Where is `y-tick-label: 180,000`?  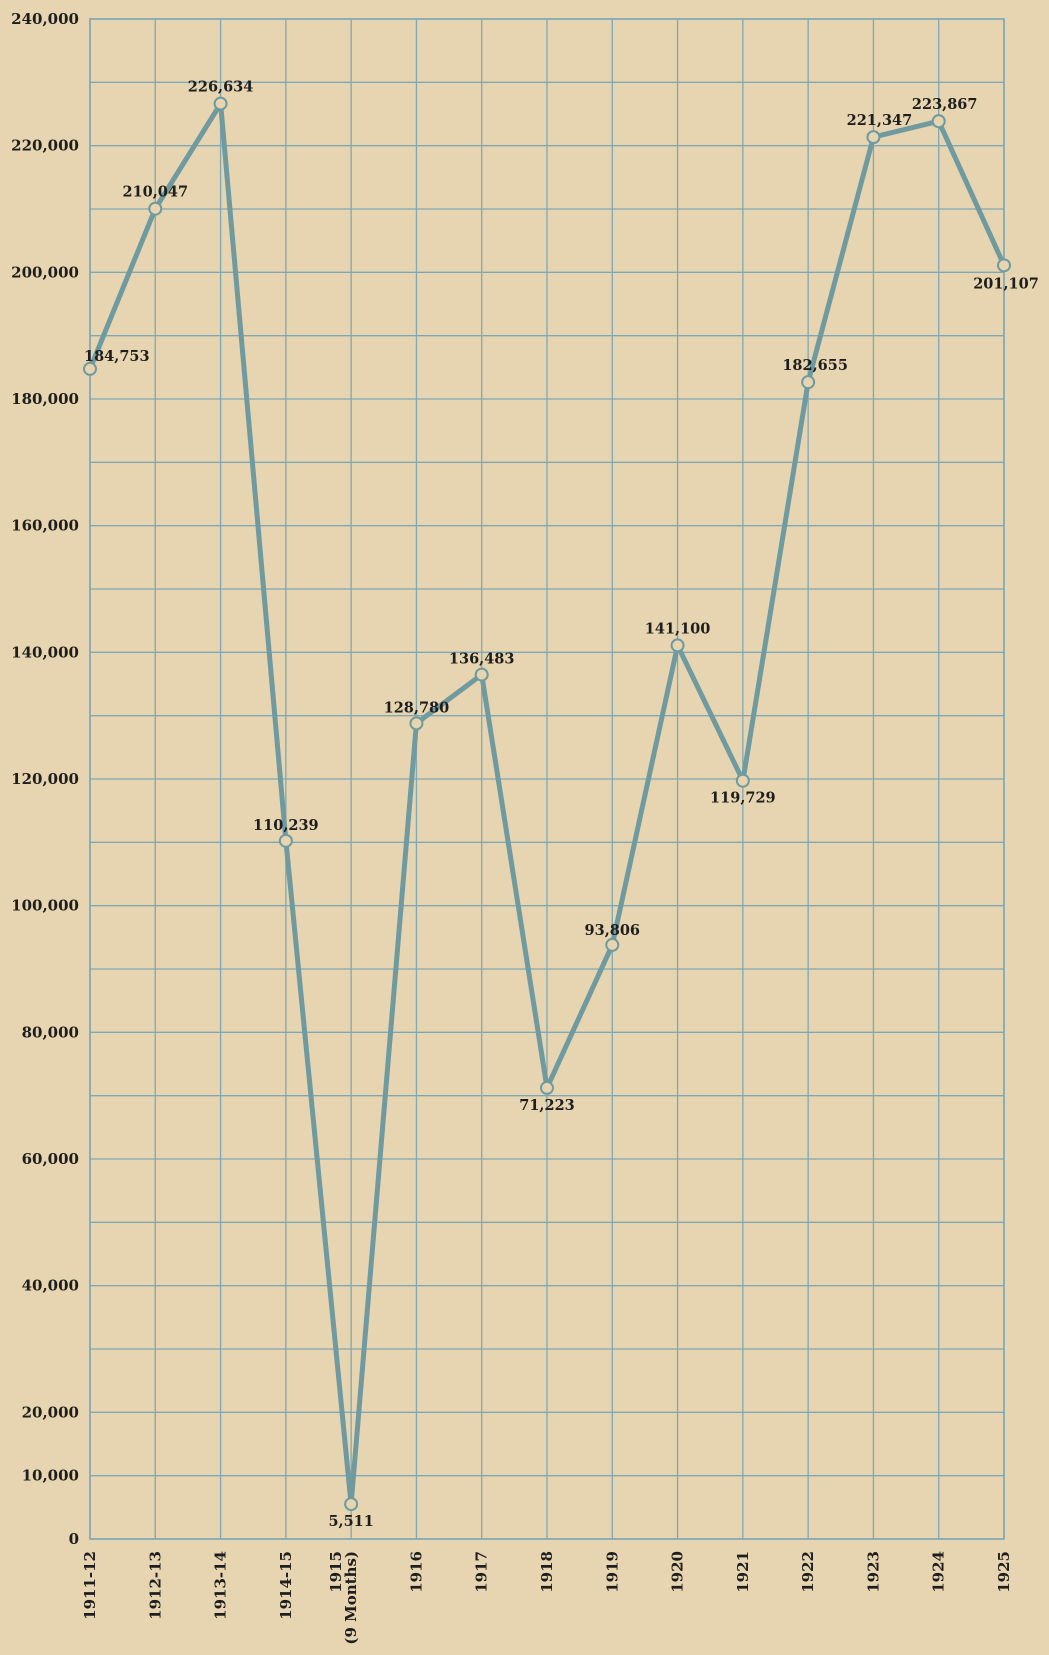 y-tick-label: 180,000 is located at coordinates (45, 399).